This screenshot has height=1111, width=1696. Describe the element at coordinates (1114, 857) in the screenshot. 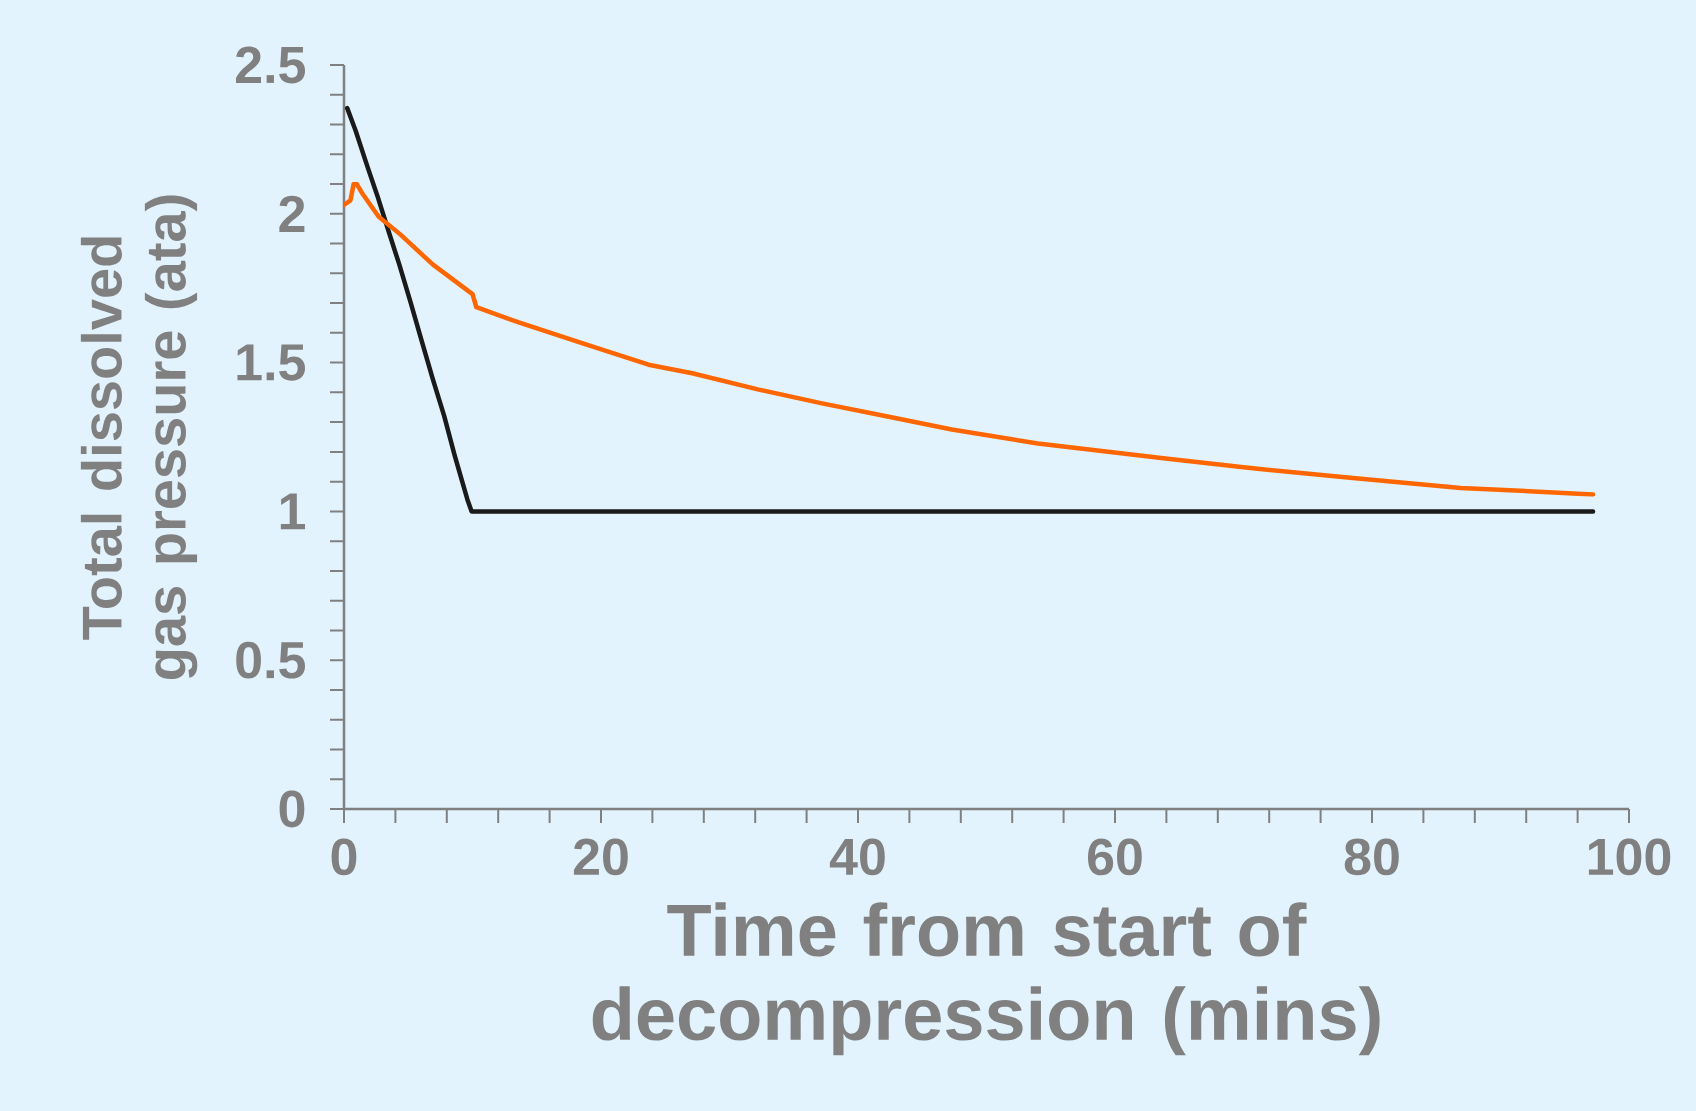

I see `x-tick-label: 60` at that location.